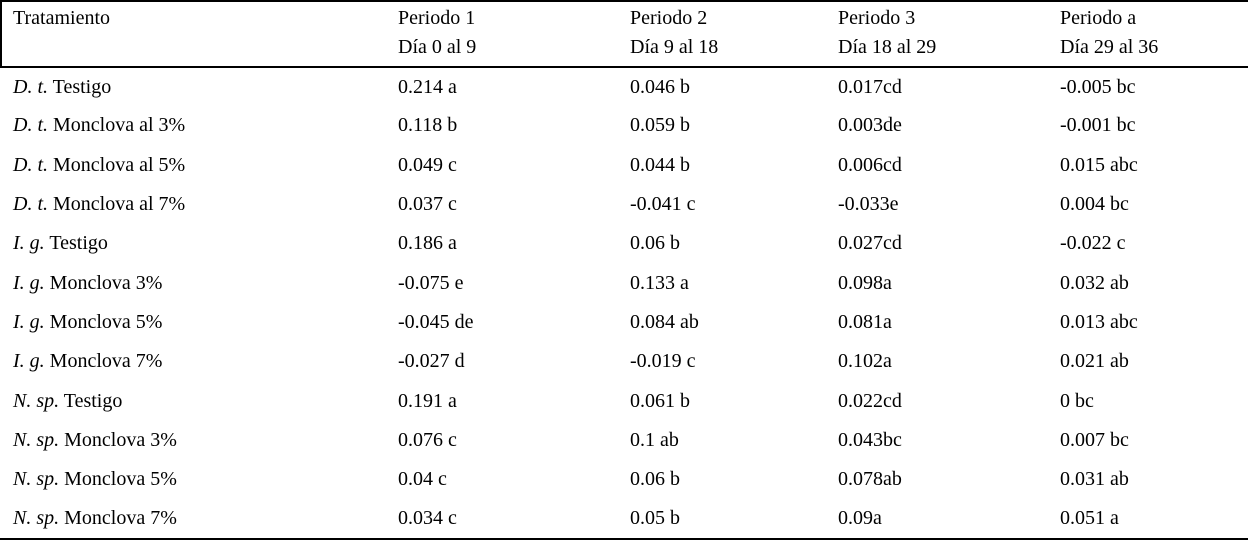  Describe the element at coordinates (120, 479) in the screenshot. I see `treatment-label: Monclova 5%` at that location.